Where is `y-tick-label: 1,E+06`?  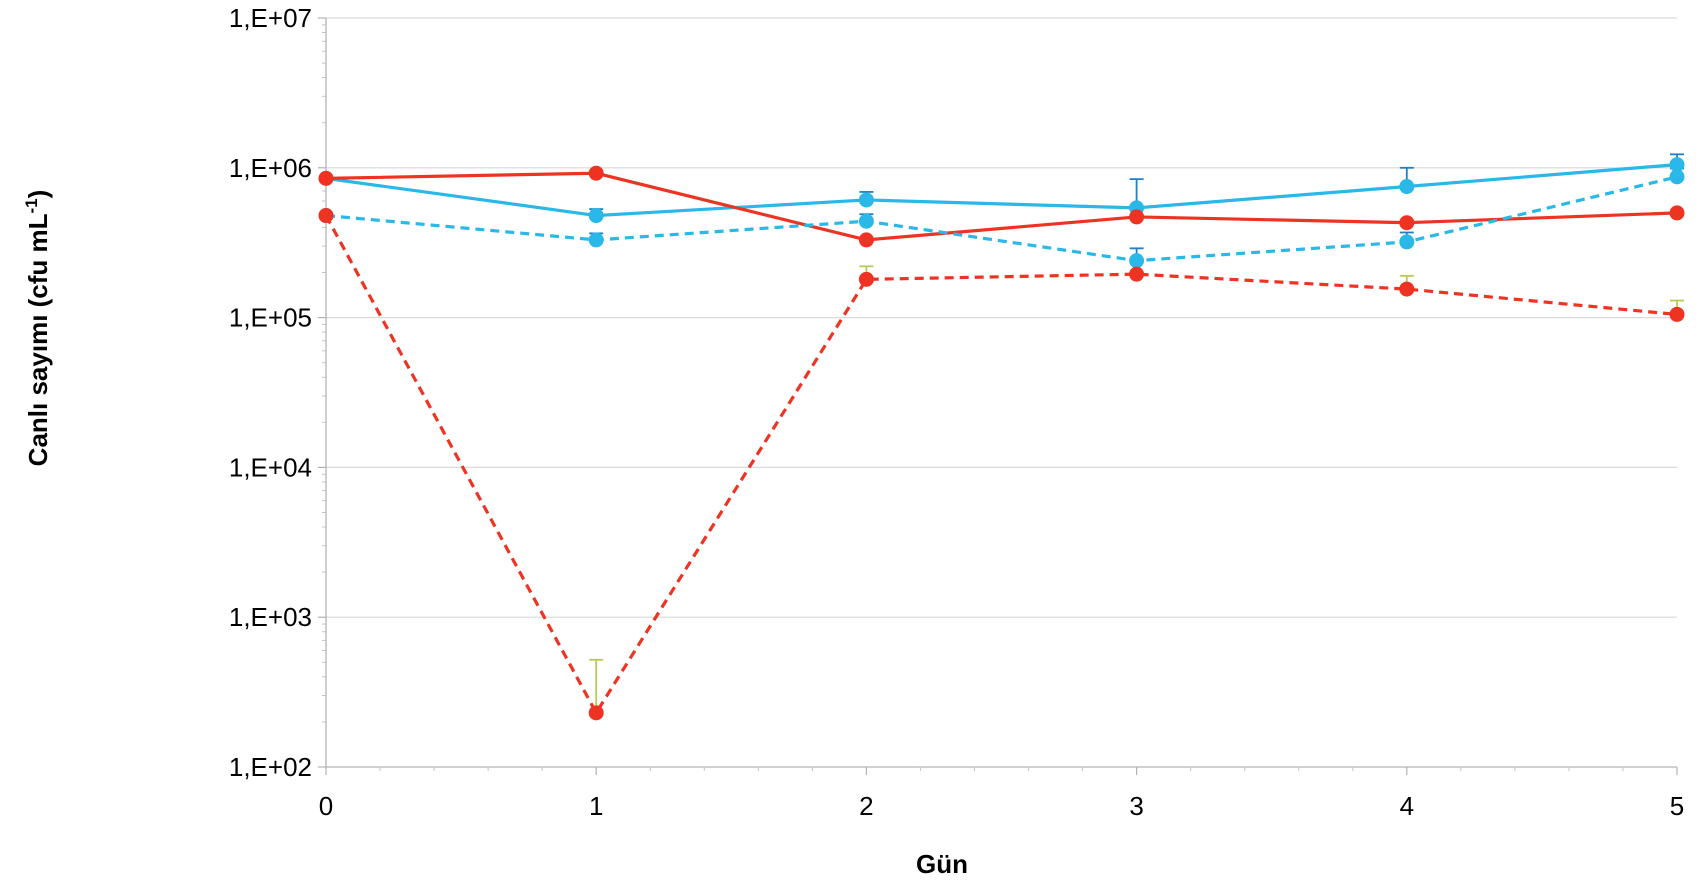 y-tick-label: 1,E+06 is located at coordinates (270, 168).